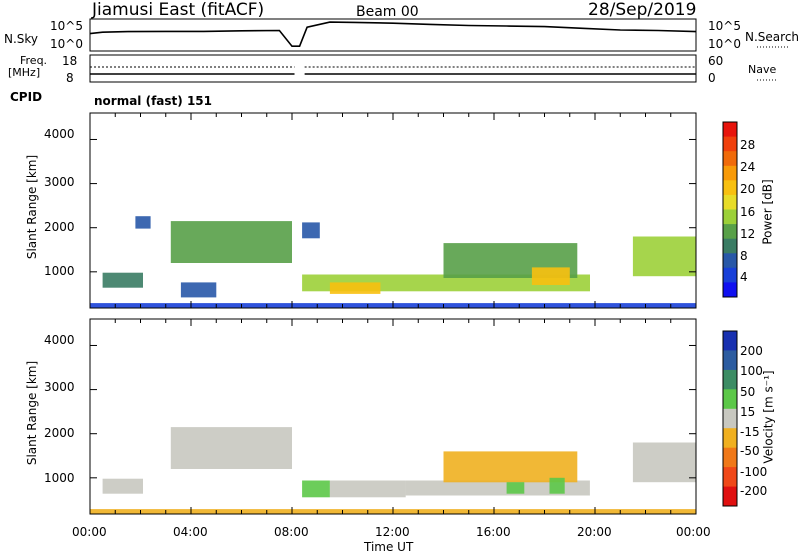 This screenshot has height=554, width=800. Describe the element at coordinates (34, 60) in the screenshot. I see `freq-label-line1: Freq.` at that location.